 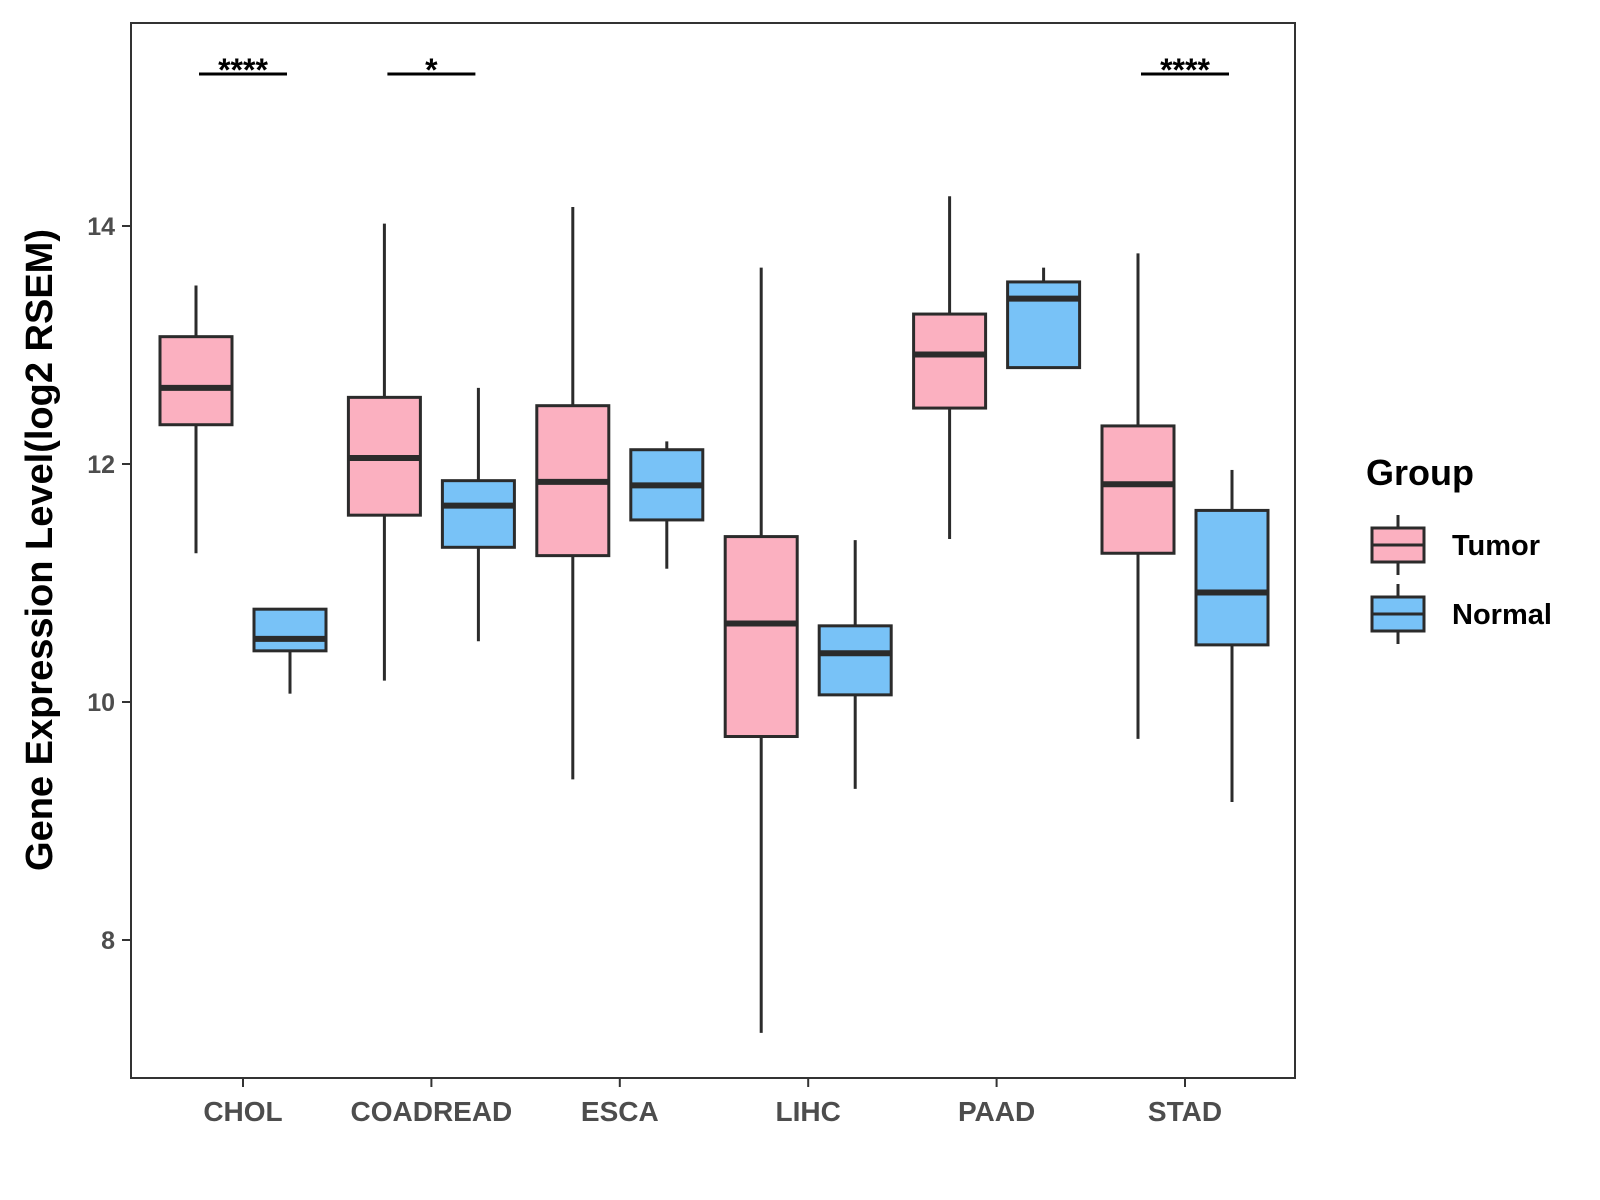 What do you see at coordinates (1420, 472) in the screenshot?
I see `legend-title: Group` at bounding box center [1420, 472].